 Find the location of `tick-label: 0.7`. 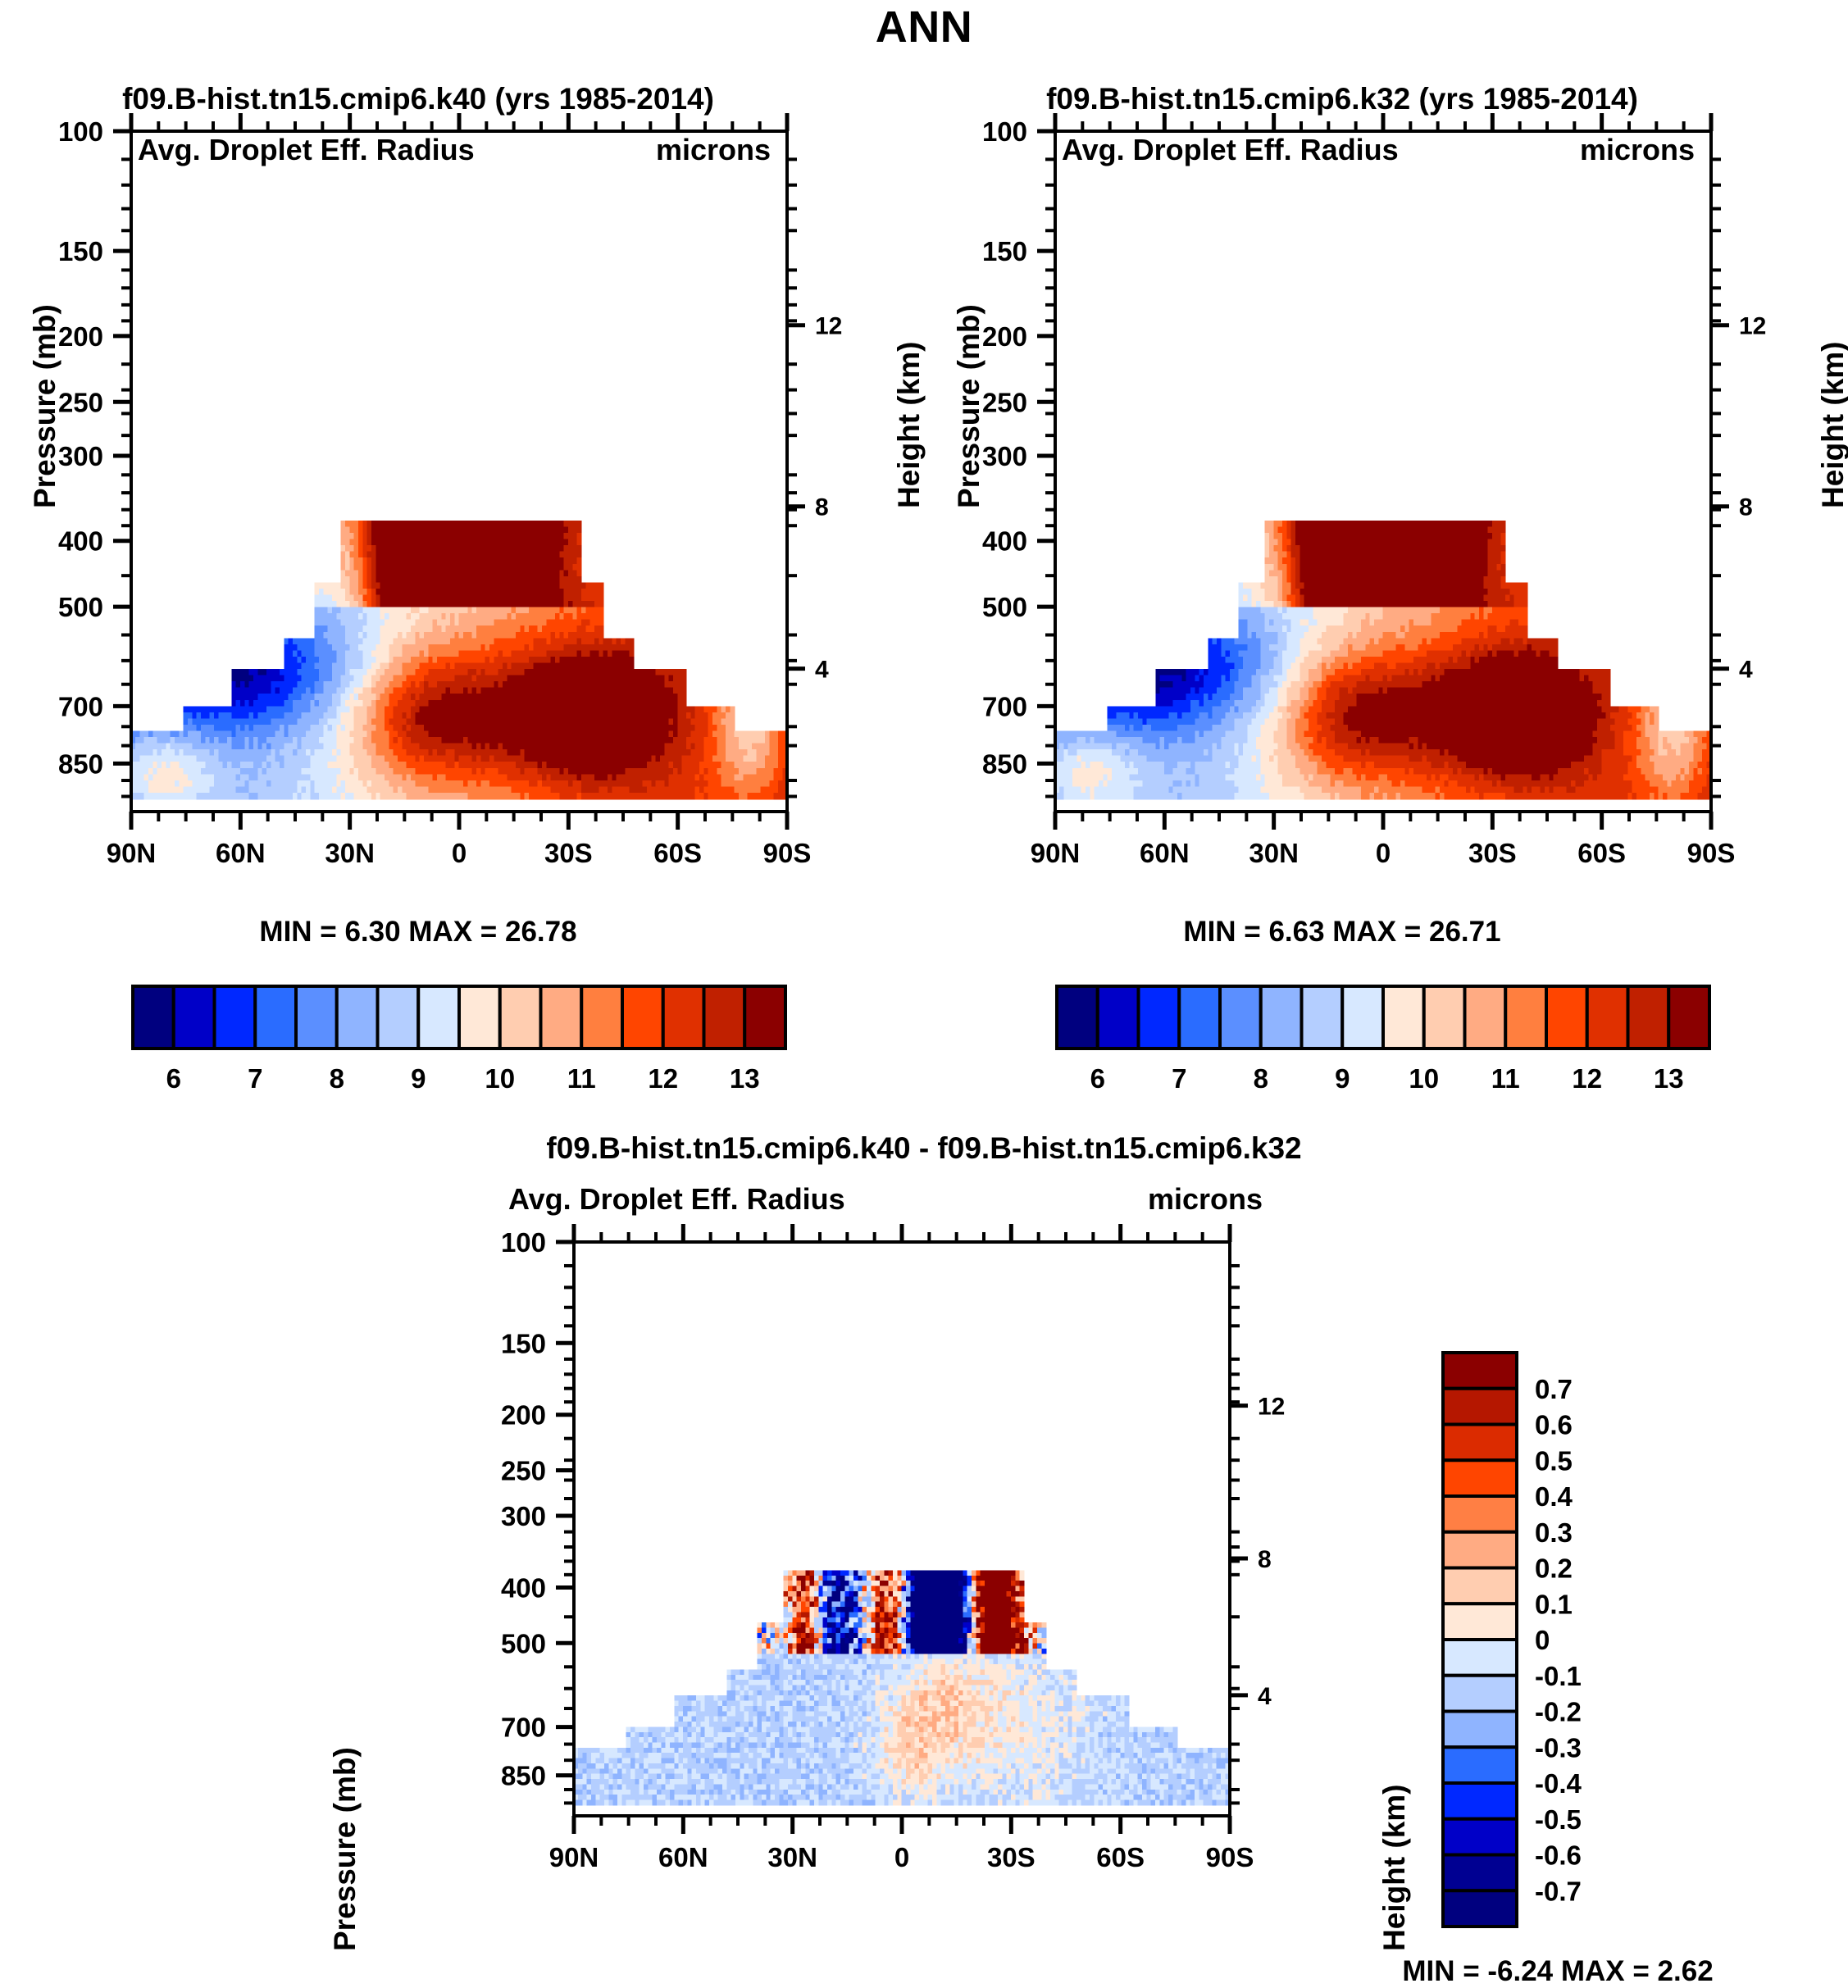

tick-label: 0.7 is located at coordinates (1554, 1389).